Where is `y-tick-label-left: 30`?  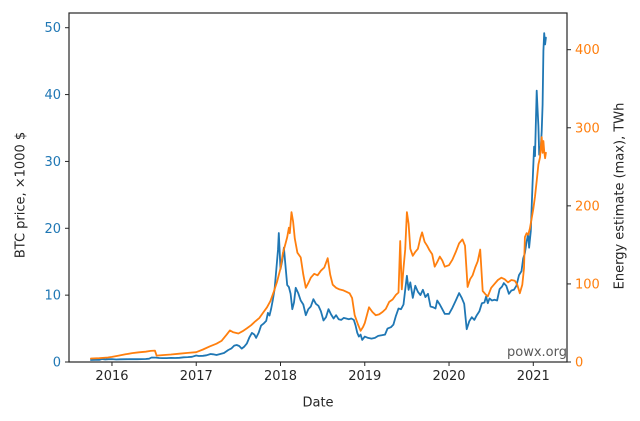
y-tick-label-left: 30 is located at coordinates (52, 162).